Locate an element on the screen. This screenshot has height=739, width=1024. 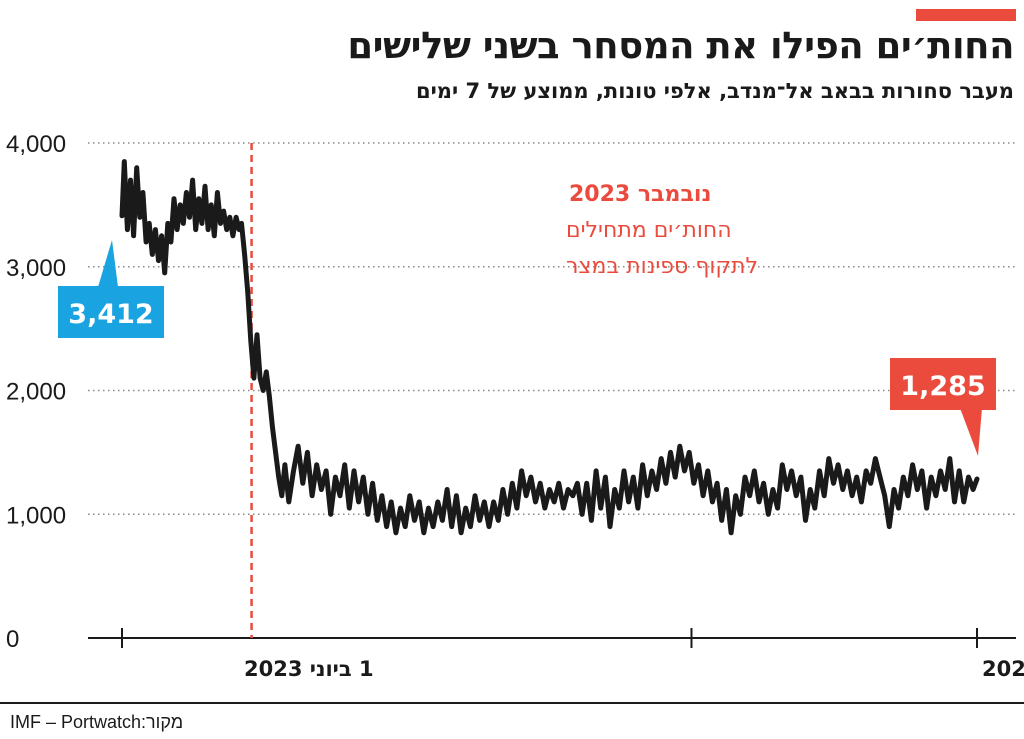
end-callout-box is located at coordinates (943, 384).